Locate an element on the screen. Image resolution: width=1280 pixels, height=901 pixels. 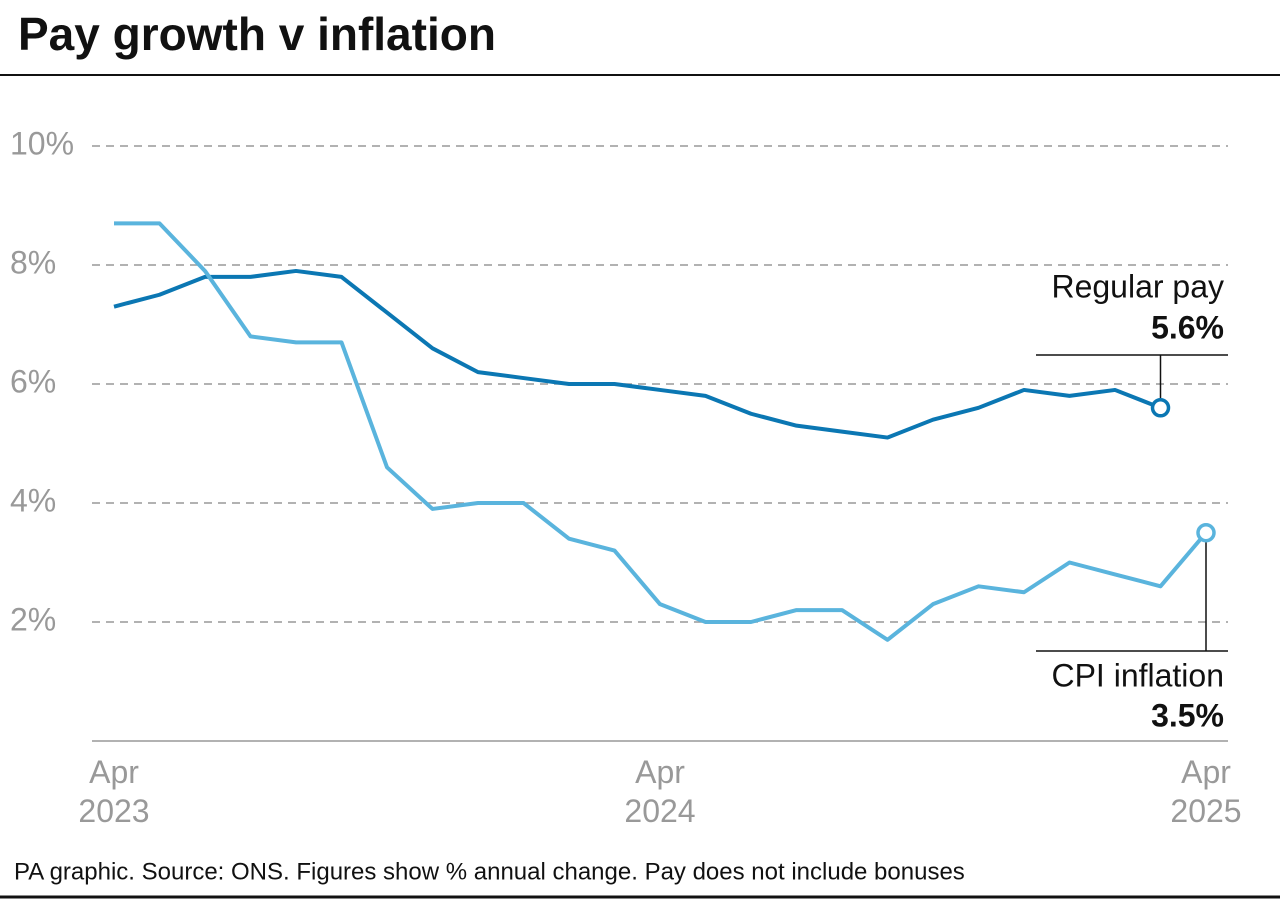
value-label: 3.5% is located at coordinates (1187, 715).